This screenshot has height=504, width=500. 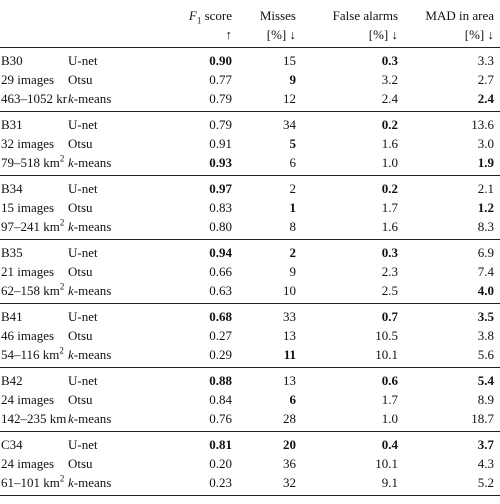 What do you see at coordinates (485, 290) in the screenshot?
I see `mad-area-cell: 4.0` at bounding box center [485, 290].